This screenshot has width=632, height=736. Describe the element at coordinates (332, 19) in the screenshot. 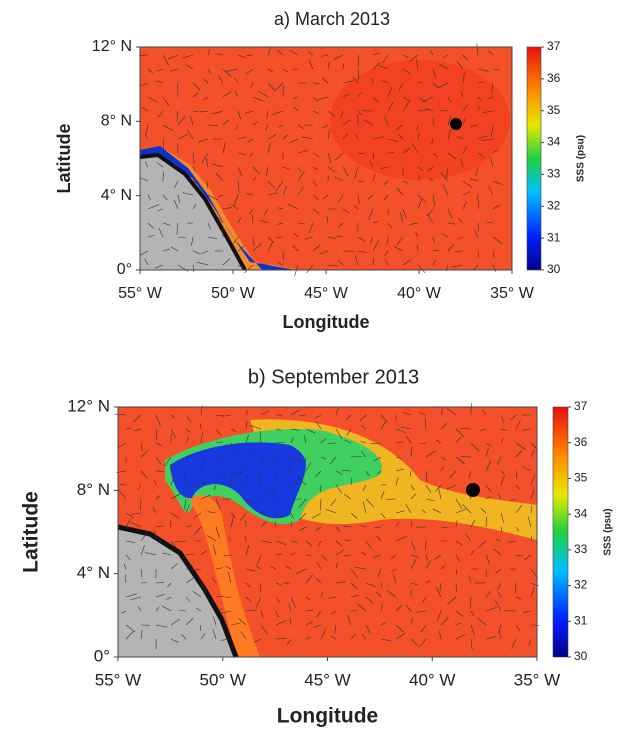

I see `panel-title: a) March 2013` at that location.